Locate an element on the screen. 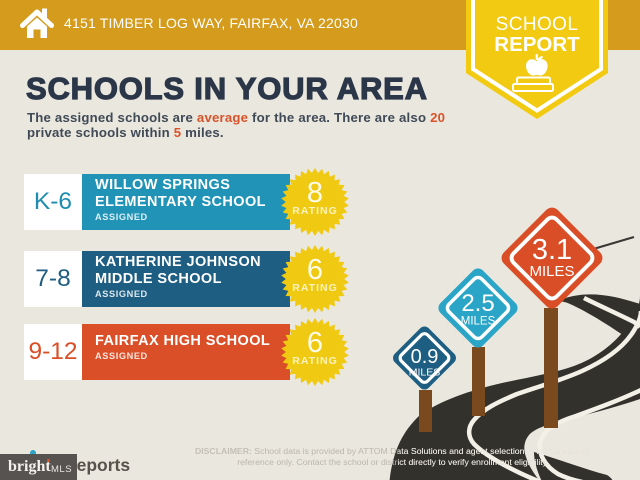  svg-text: REPORT is located at coordinates (537, 44).